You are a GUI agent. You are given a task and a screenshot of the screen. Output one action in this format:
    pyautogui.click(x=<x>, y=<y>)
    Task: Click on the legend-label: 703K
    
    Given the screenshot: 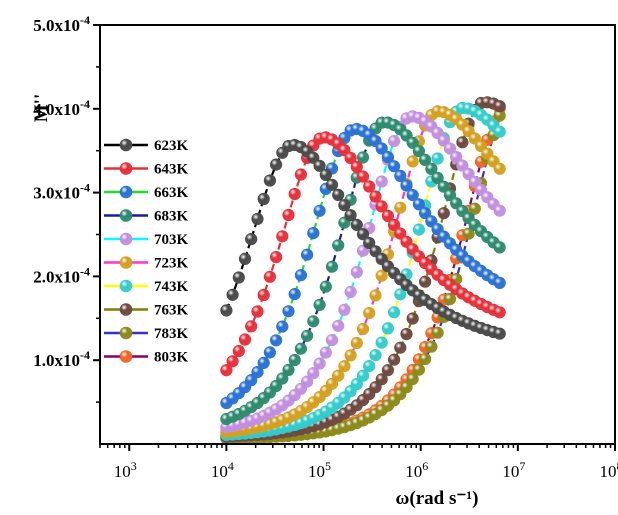 What is the action you would take?
    pyautogui.click(x=171, y=240)
    